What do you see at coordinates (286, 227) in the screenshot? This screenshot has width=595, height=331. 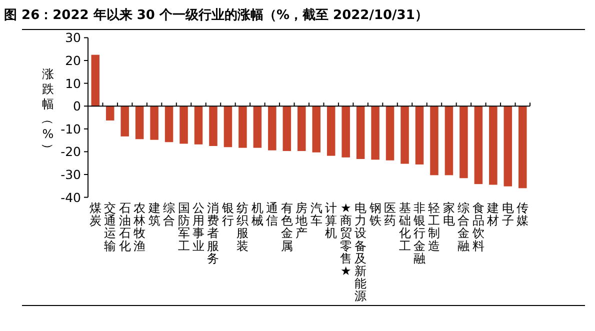 I see `x-tick-label: 有色金属` at bounding box center [286, 227].